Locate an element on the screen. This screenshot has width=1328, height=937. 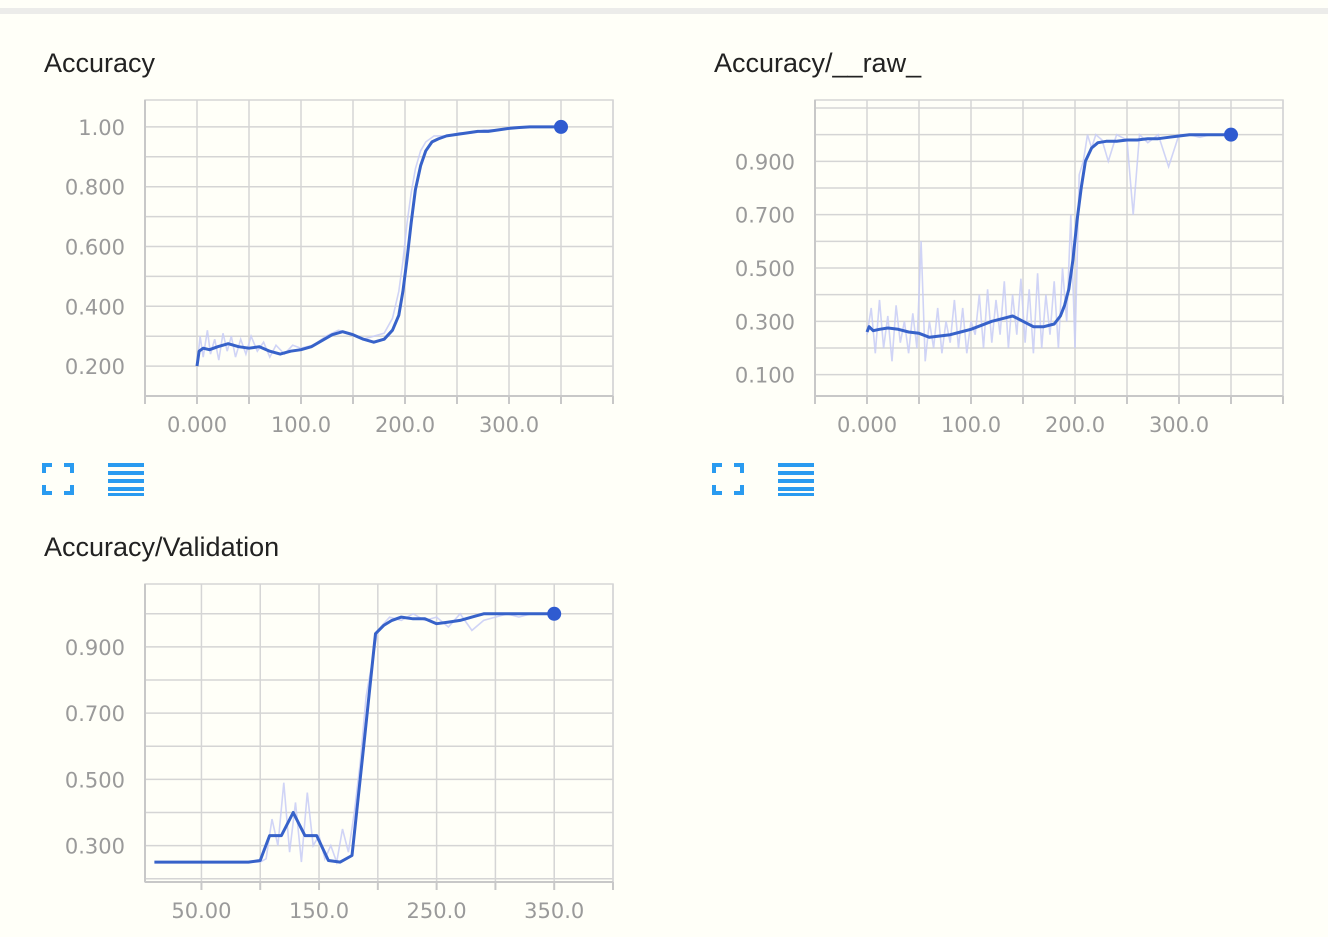
chart-title: Accuracy/__raw_ is located at coordinates (818, 63).